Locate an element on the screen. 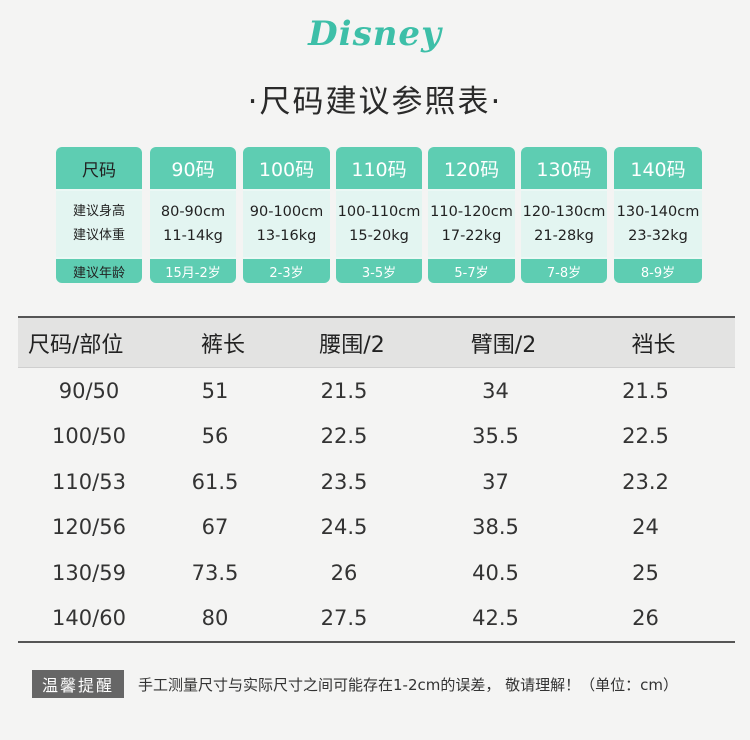 The height and width of the screenshot is (740, 750). table-cell: 37 is located at coordinates (495, 481).